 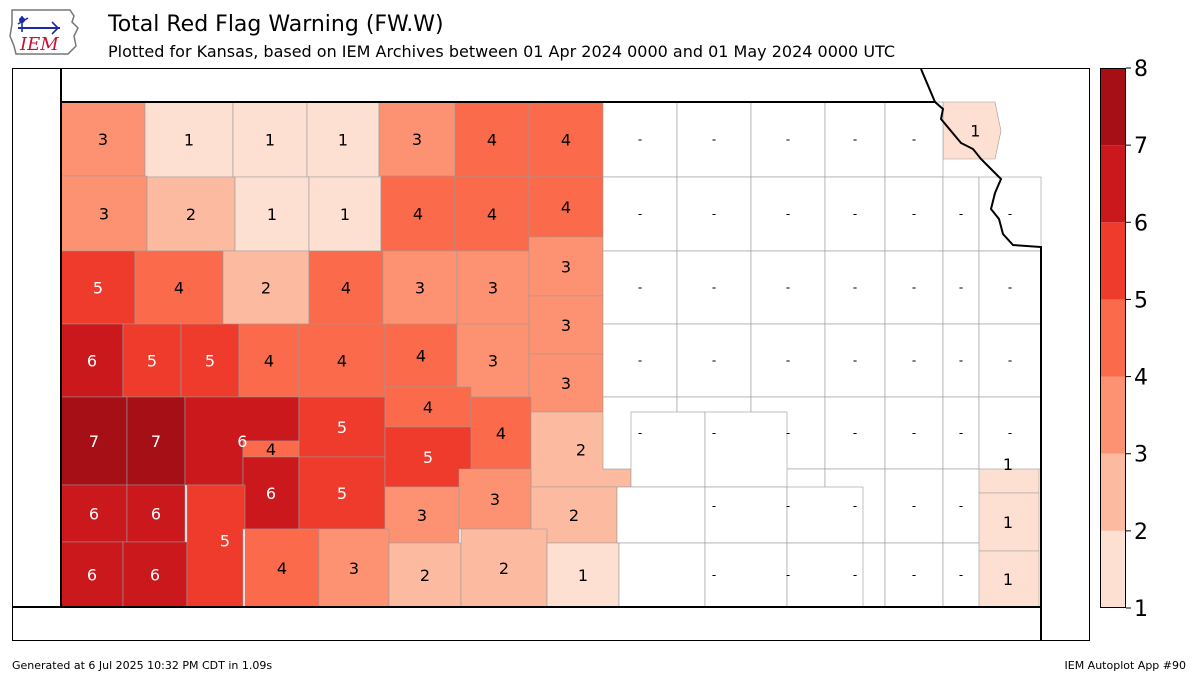 What do you see at coordinates (1141, 70) in the screenshot?
I see `colorbar-tick-label: 8` at bounding box center [1141, 70].